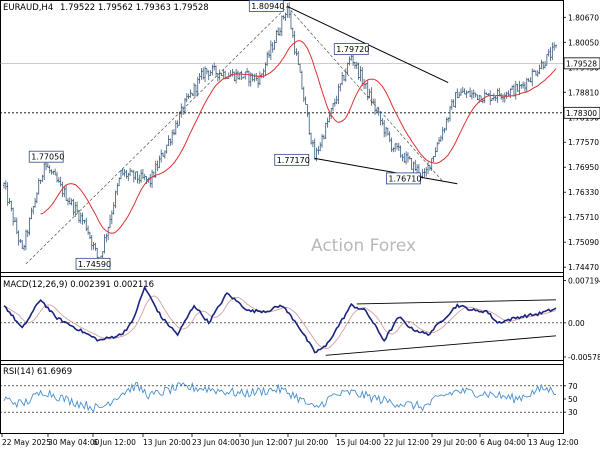 This screenshot has height=454, width=600. I want to click on rsi-pane-border, so click(282, 399).